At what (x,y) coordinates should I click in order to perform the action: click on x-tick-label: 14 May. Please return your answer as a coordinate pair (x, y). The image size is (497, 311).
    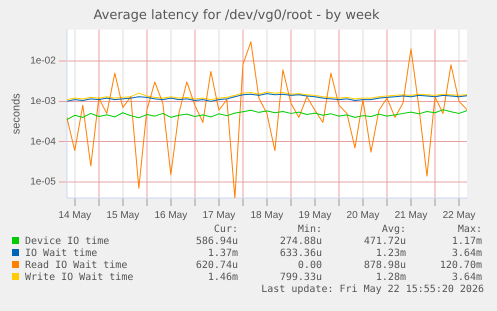
    Looking at the image, I should click on (75, 215).